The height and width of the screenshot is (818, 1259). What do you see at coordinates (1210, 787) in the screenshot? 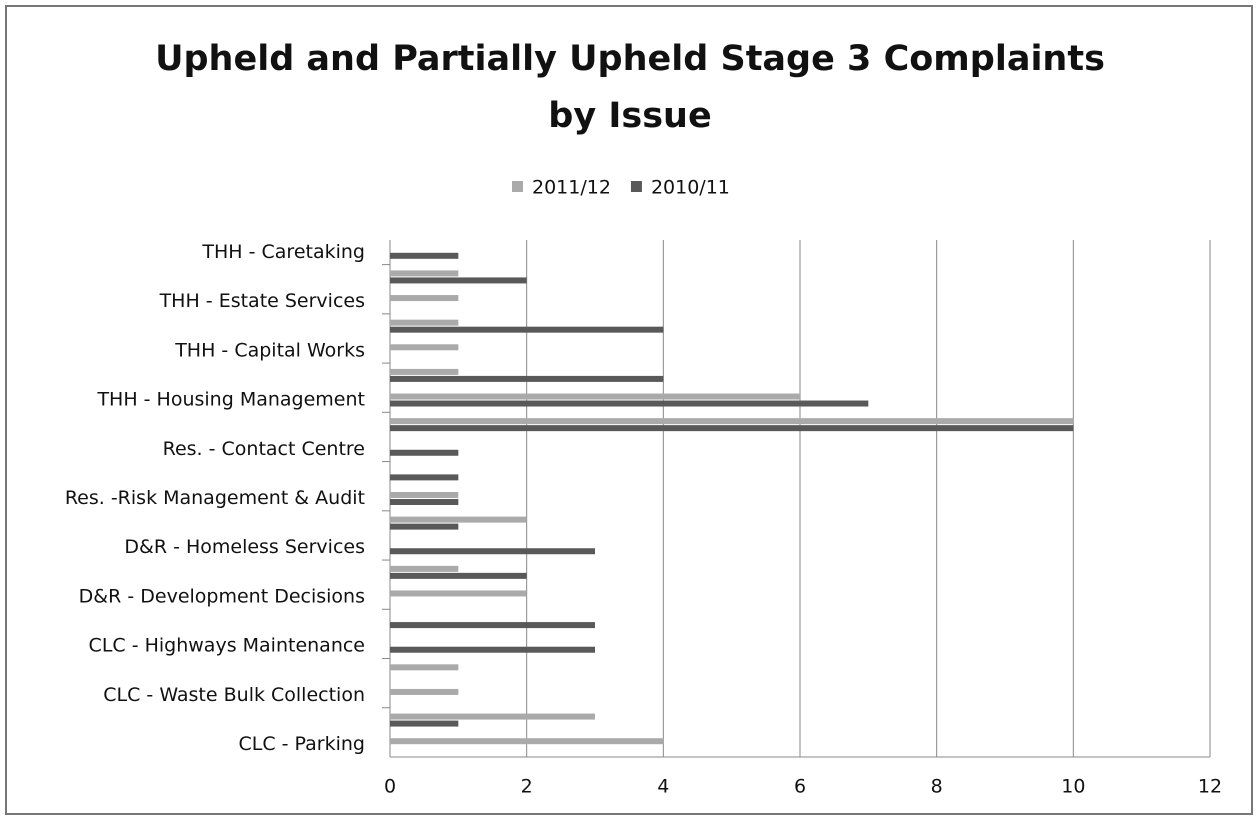
I see `x-tick-label: 12` at bounding box center [1210, 787].